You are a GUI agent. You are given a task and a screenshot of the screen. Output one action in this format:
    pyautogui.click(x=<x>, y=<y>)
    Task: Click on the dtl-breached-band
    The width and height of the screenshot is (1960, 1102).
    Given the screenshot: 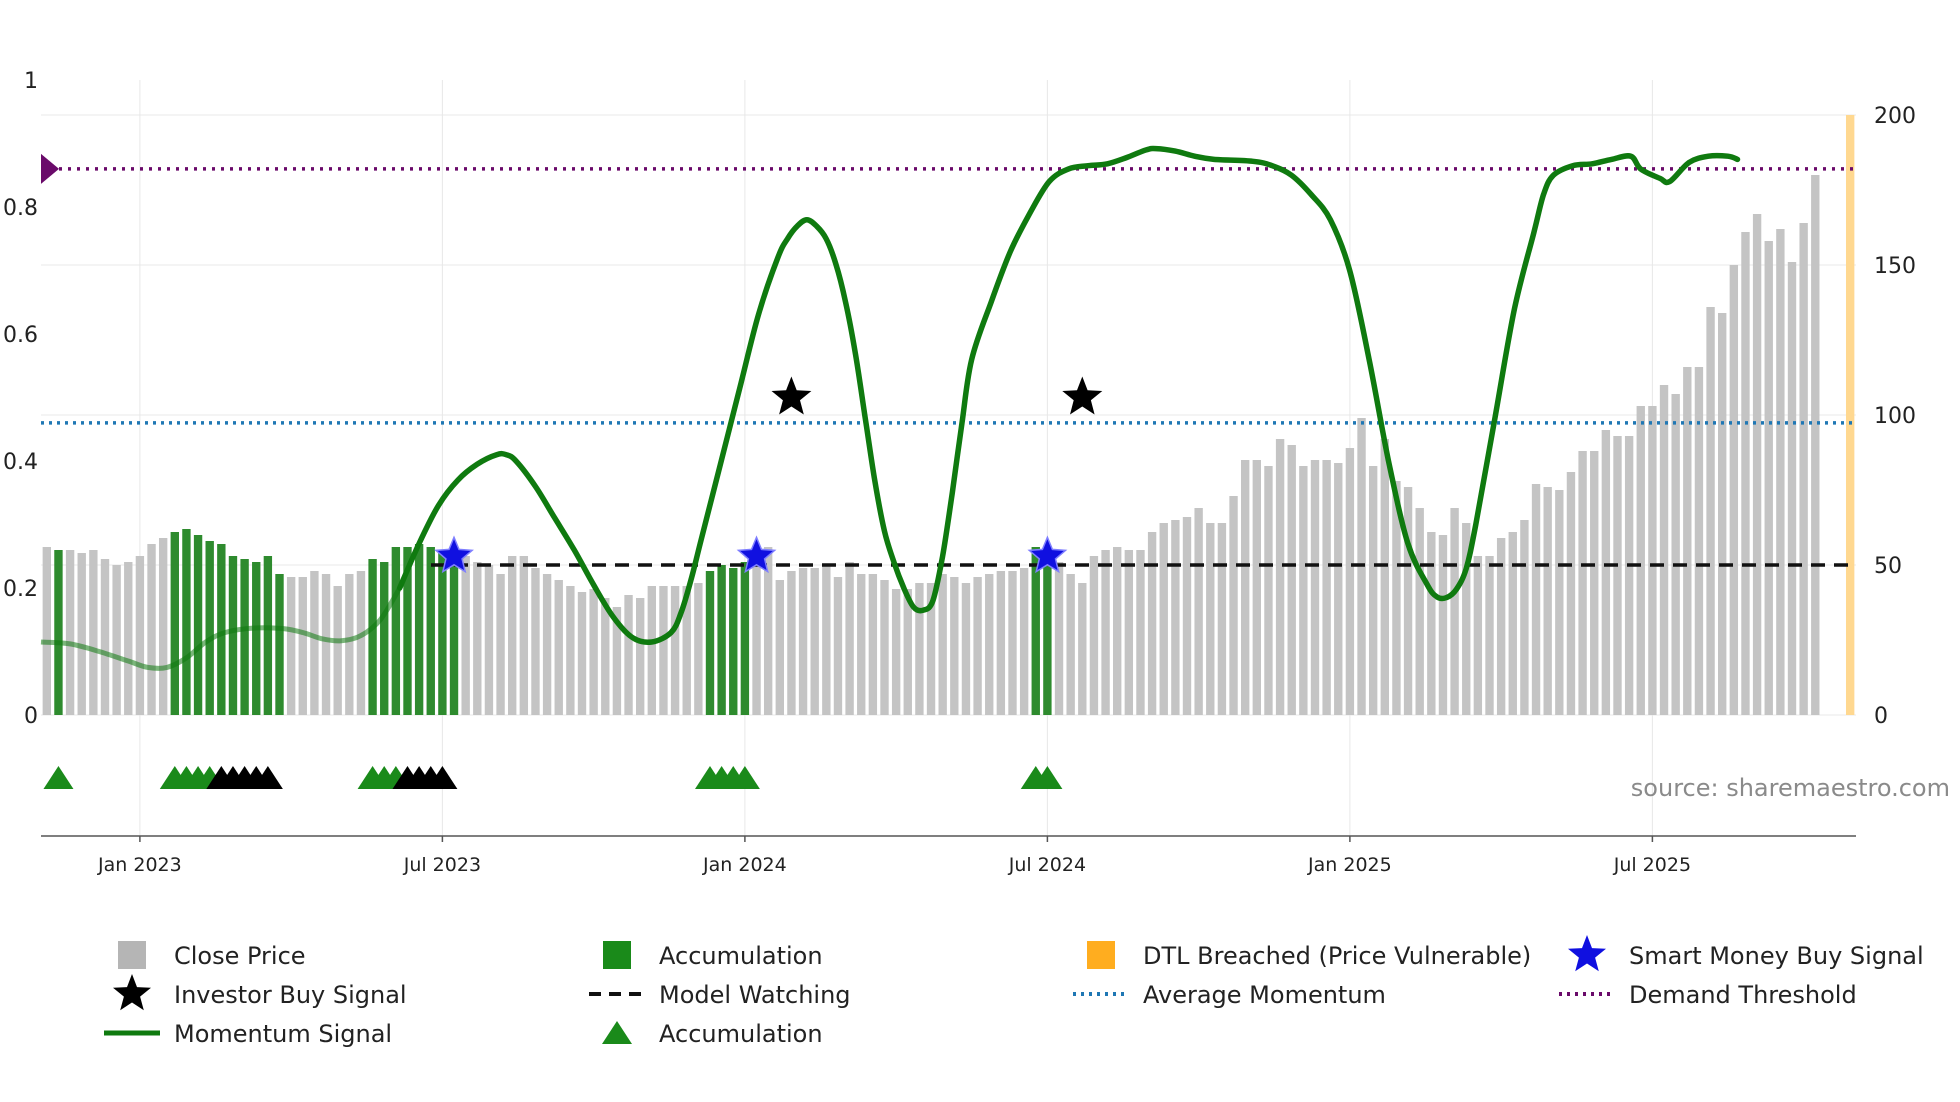 What is the action you would take?
    pyautogui.click(x=1850, y=415)
    